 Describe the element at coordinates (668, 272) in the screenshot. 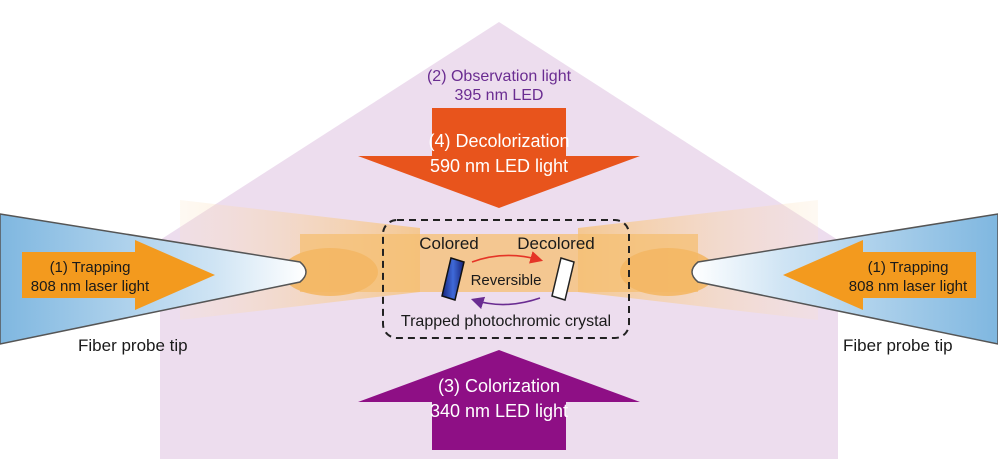

I see `focus-glow-right` at that location.